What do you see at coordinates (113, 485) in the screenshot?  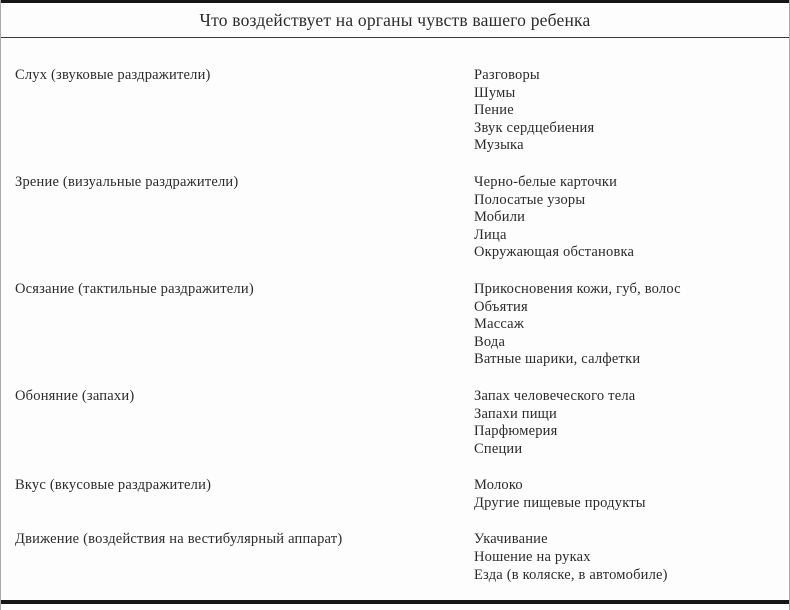 I see `sense-label: Вкус (вкусовые раздражители)` at bounding box center [113, 485].